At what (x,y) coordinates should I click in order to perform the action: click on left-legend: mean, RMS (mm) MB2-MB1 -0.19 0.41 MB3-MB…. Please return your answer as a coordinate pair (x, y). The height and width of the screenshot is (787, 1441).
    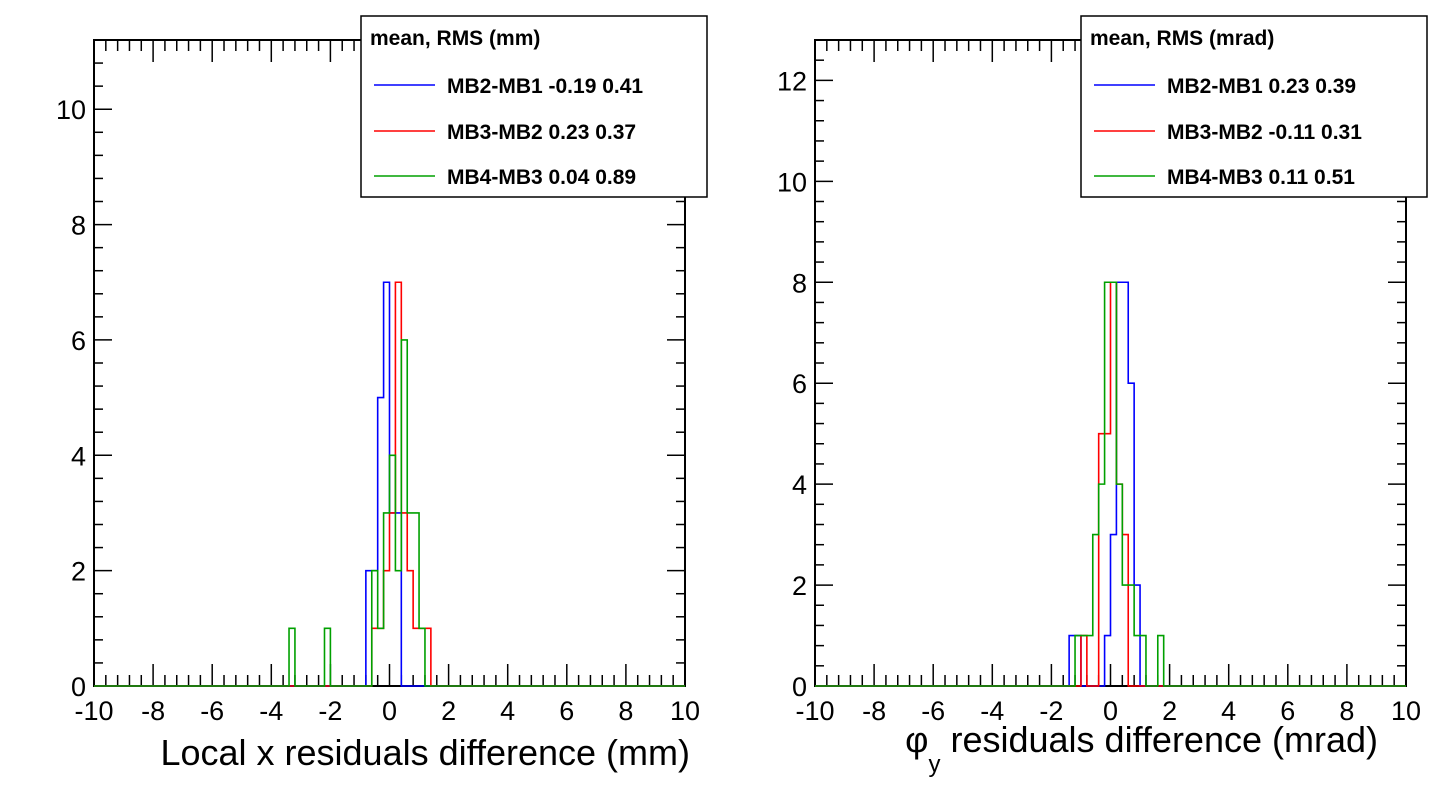
    Looking at the image, I should click on (534, 106).